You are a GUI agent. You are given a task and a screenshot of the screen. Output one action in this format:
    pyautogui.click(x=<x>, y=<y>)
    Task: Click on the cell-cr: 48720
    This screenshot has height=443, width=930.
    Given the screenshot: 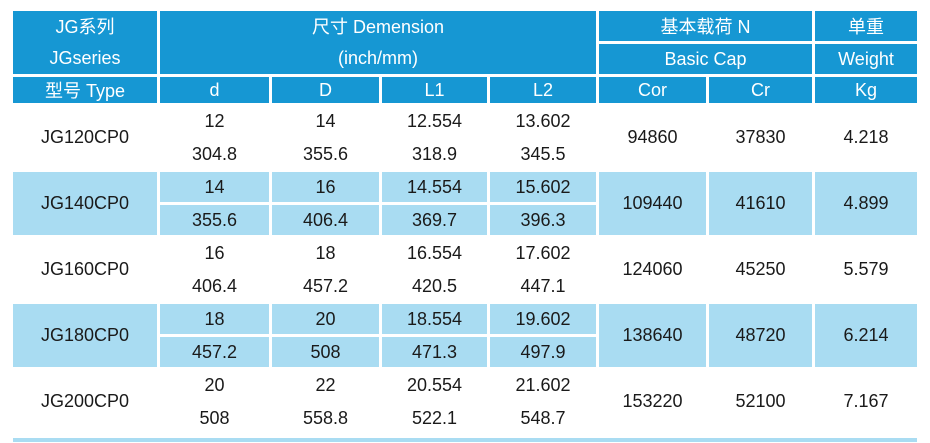 What is the action you would take?
    pyautogui.click(x=760, y=335)
    